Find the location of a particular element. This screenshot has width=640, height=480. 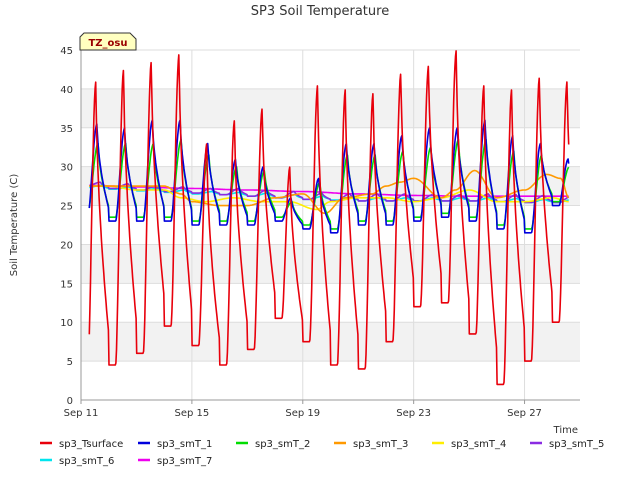

legend-label: sp3_smT_3 is located at coordinates (380, 444).